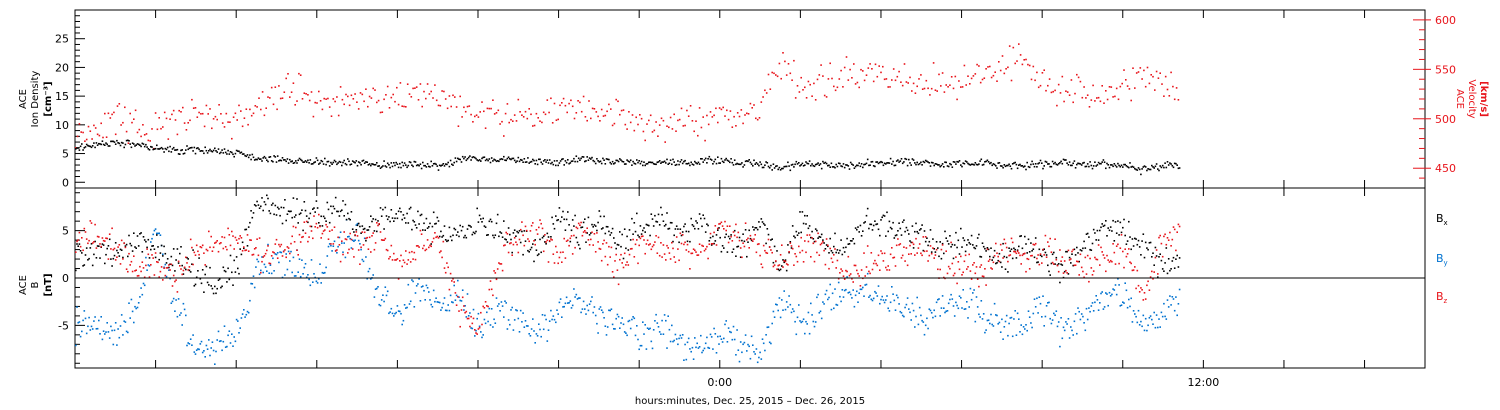 This screenshot has height=410, width=1500. I want to click on right-ytick-label: 550, so click(1445, 69).